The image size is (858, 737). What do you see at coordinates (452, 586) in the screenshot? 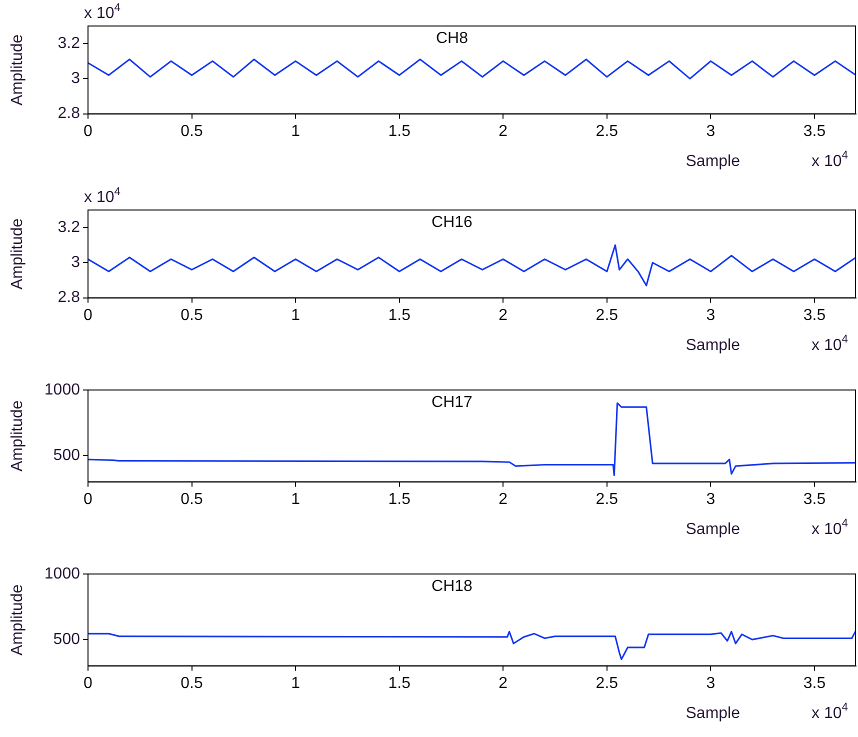
I see `chart-title: CH18` at bounding box center [452, 586].